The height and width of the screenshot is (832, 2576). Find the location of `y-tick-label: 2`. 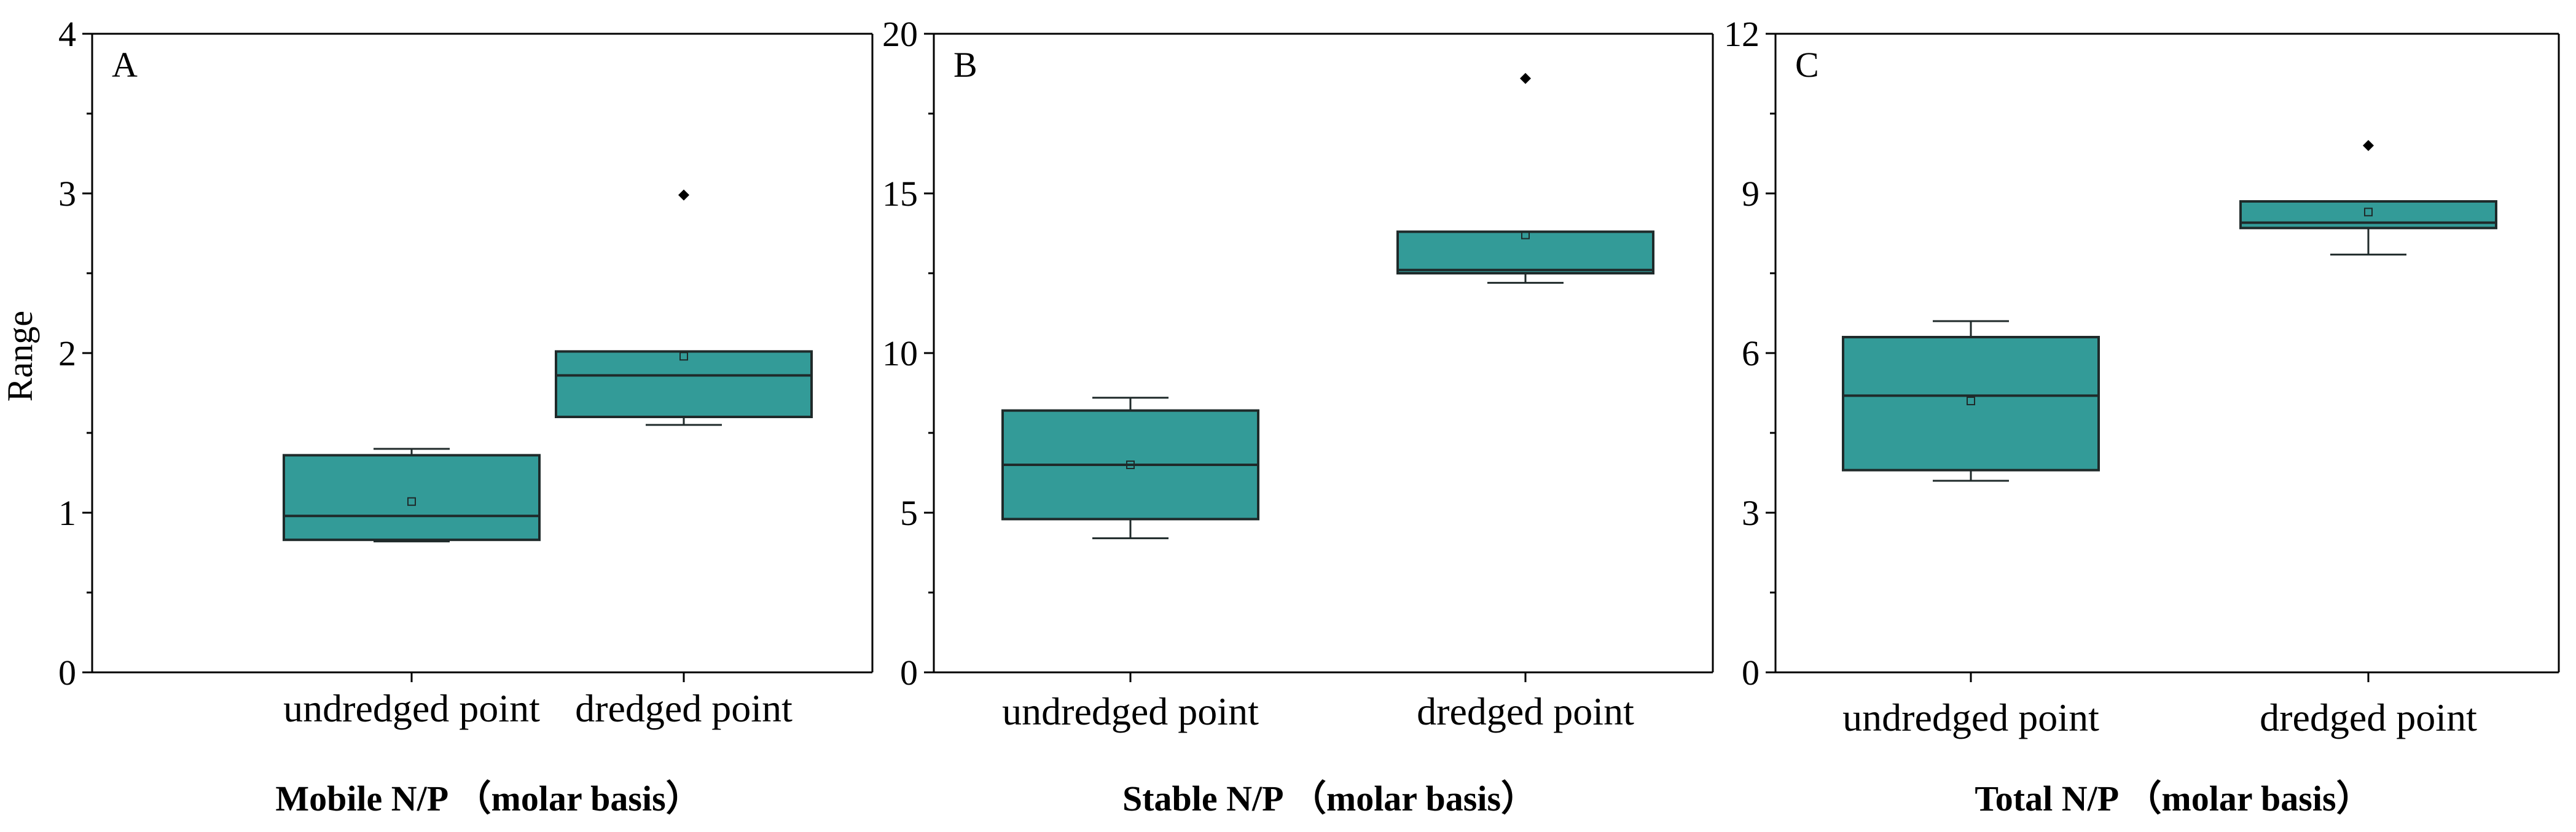

y-tick-label: 2 is located at coordinates (67, 353).